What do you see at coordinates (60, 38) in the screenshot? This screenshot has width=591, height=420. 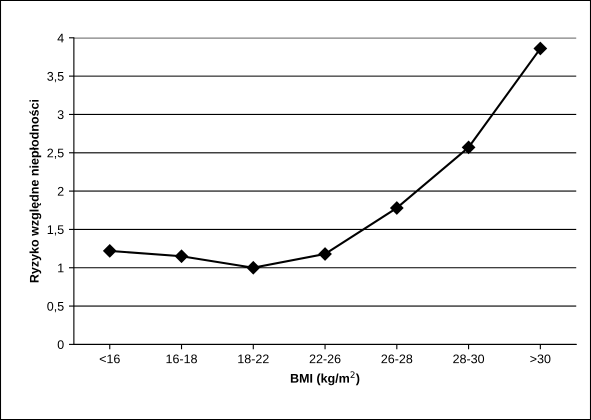 I see `y-tick-label: 4` at bounding box center [60, 38].